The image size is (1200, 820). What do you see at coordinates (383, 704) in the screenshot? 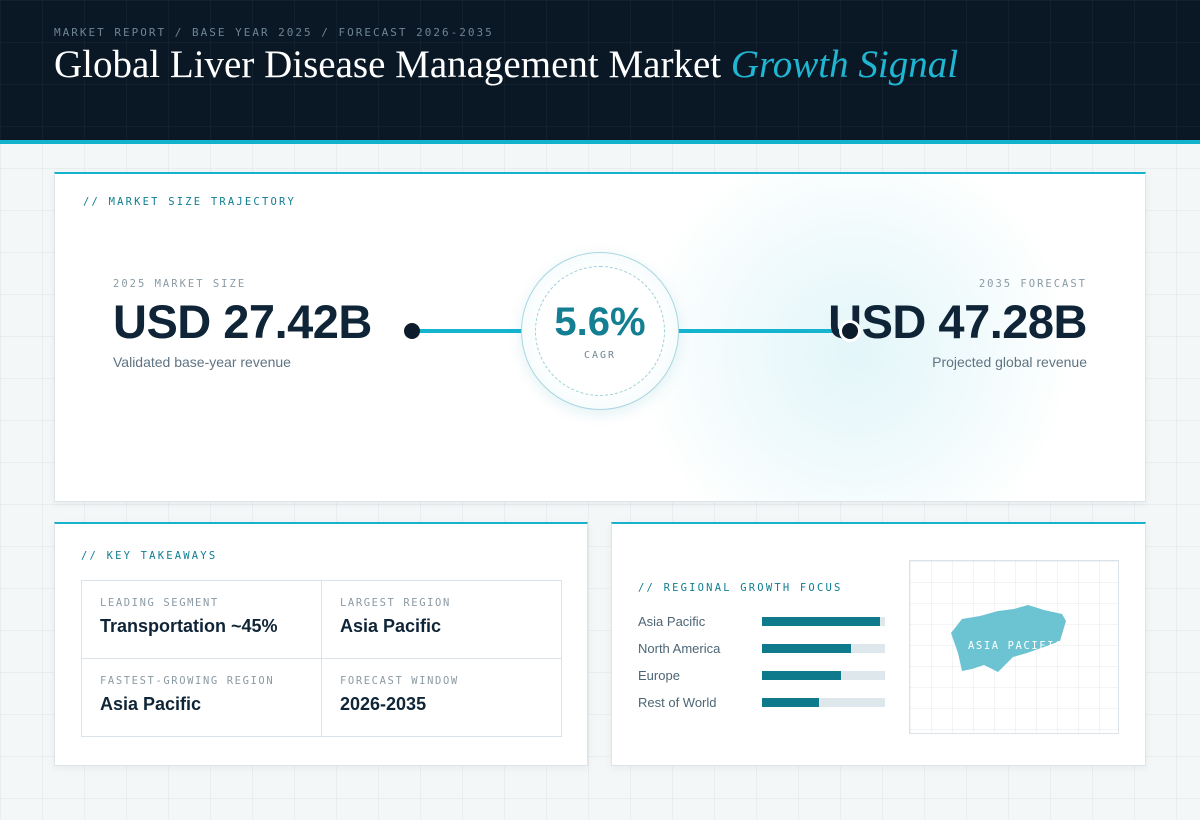
I see `takeaway-value: 2026-2035` at bounding box center [383, 704].